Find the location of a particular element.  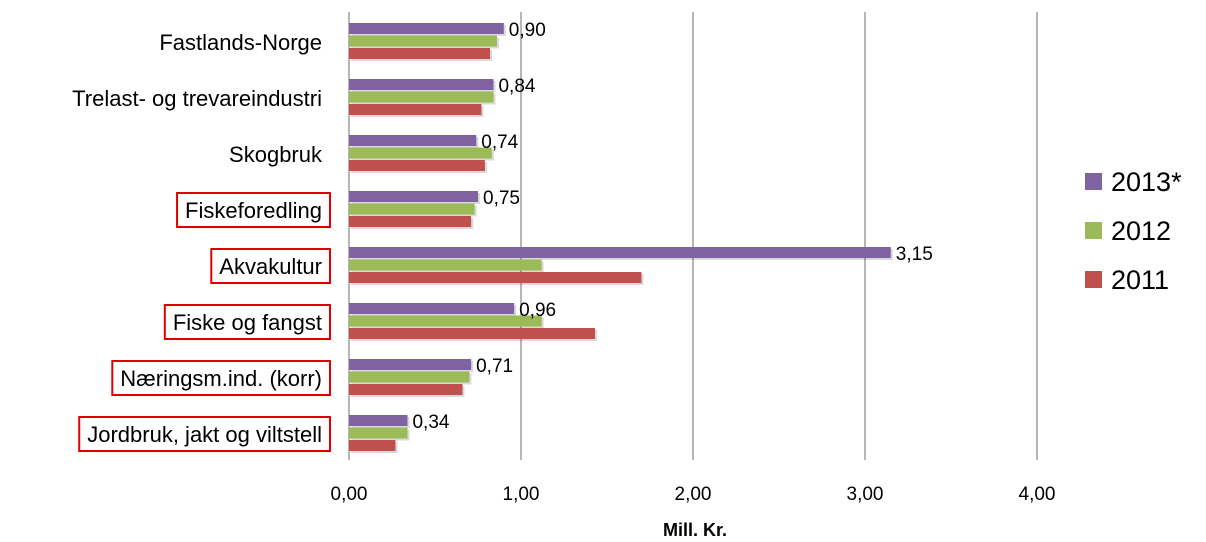

x-tick-labels: 0,00 1,00 2,00 3,00 4,00 is located at coordinates (693, 494).